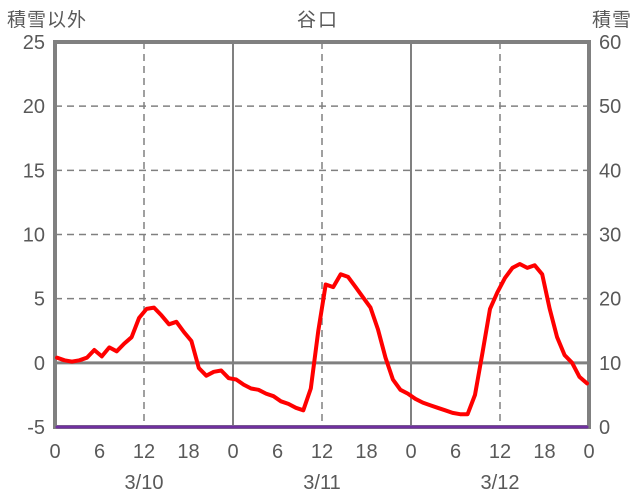 The height and width of the screenshot is (501, 636). Describe the element at coordinates (610, 171) in the screenshot. I see `right-axis-tick-label: 40` at that location.